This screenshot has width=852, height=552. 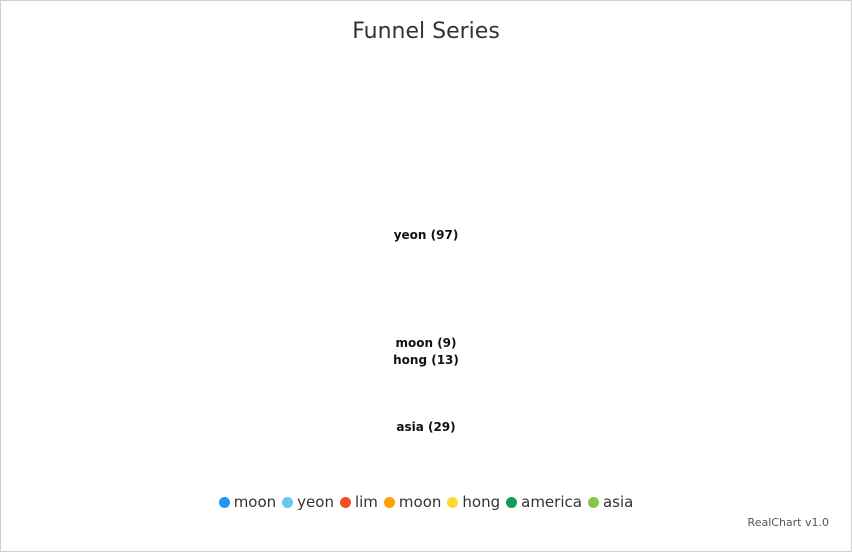 What do you see at coordinates (788, 522) in the screenshot?
I see `chart-credit: RealChart v1.0` at bounding box center [788, 522].